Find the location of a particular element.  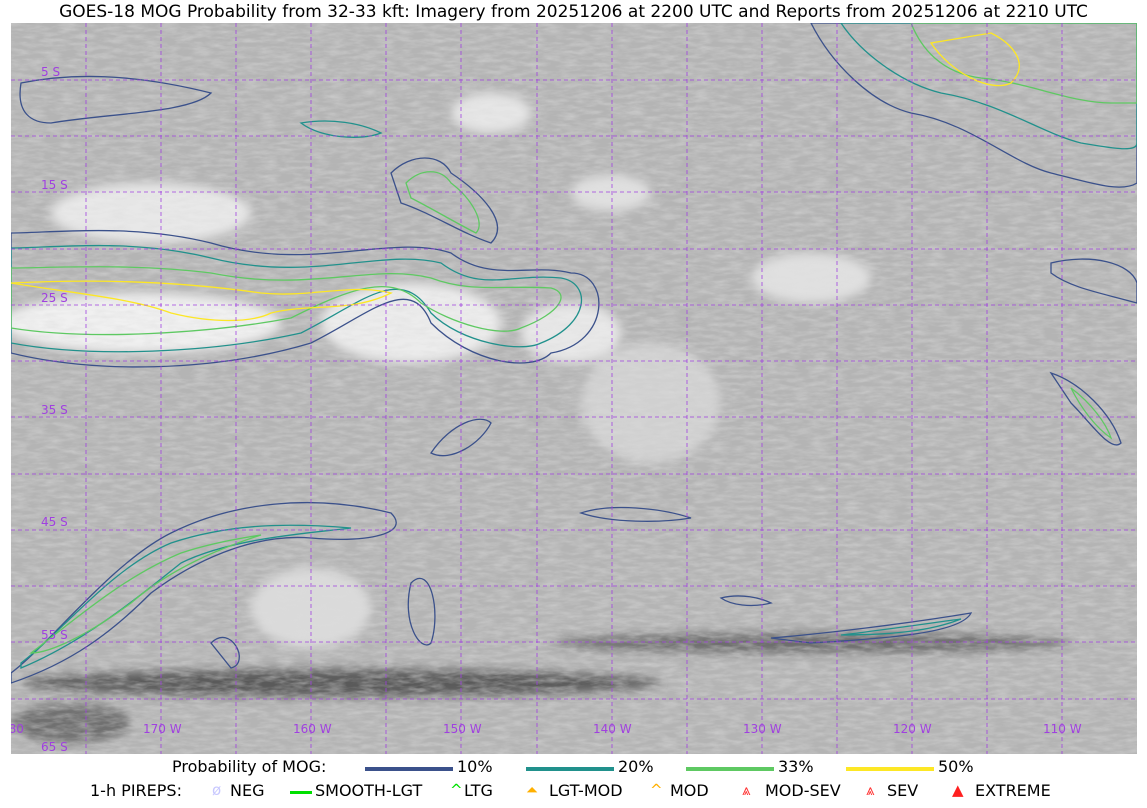

pirep-label-neg: NEG is located at coordinates (247, 790).